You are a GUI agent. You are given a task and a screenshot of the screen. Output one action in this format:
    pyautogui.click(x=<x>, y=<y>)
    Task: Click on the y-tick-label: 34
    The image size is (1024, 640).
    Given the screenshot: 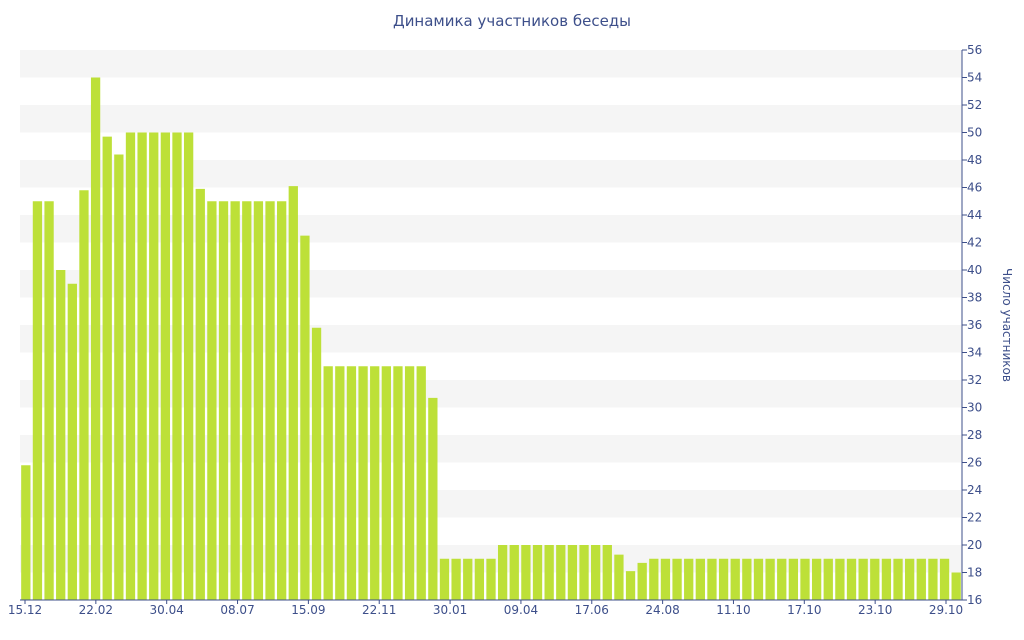 What is the action you would take?
    pyautogui.click(x=974, y=353)
    